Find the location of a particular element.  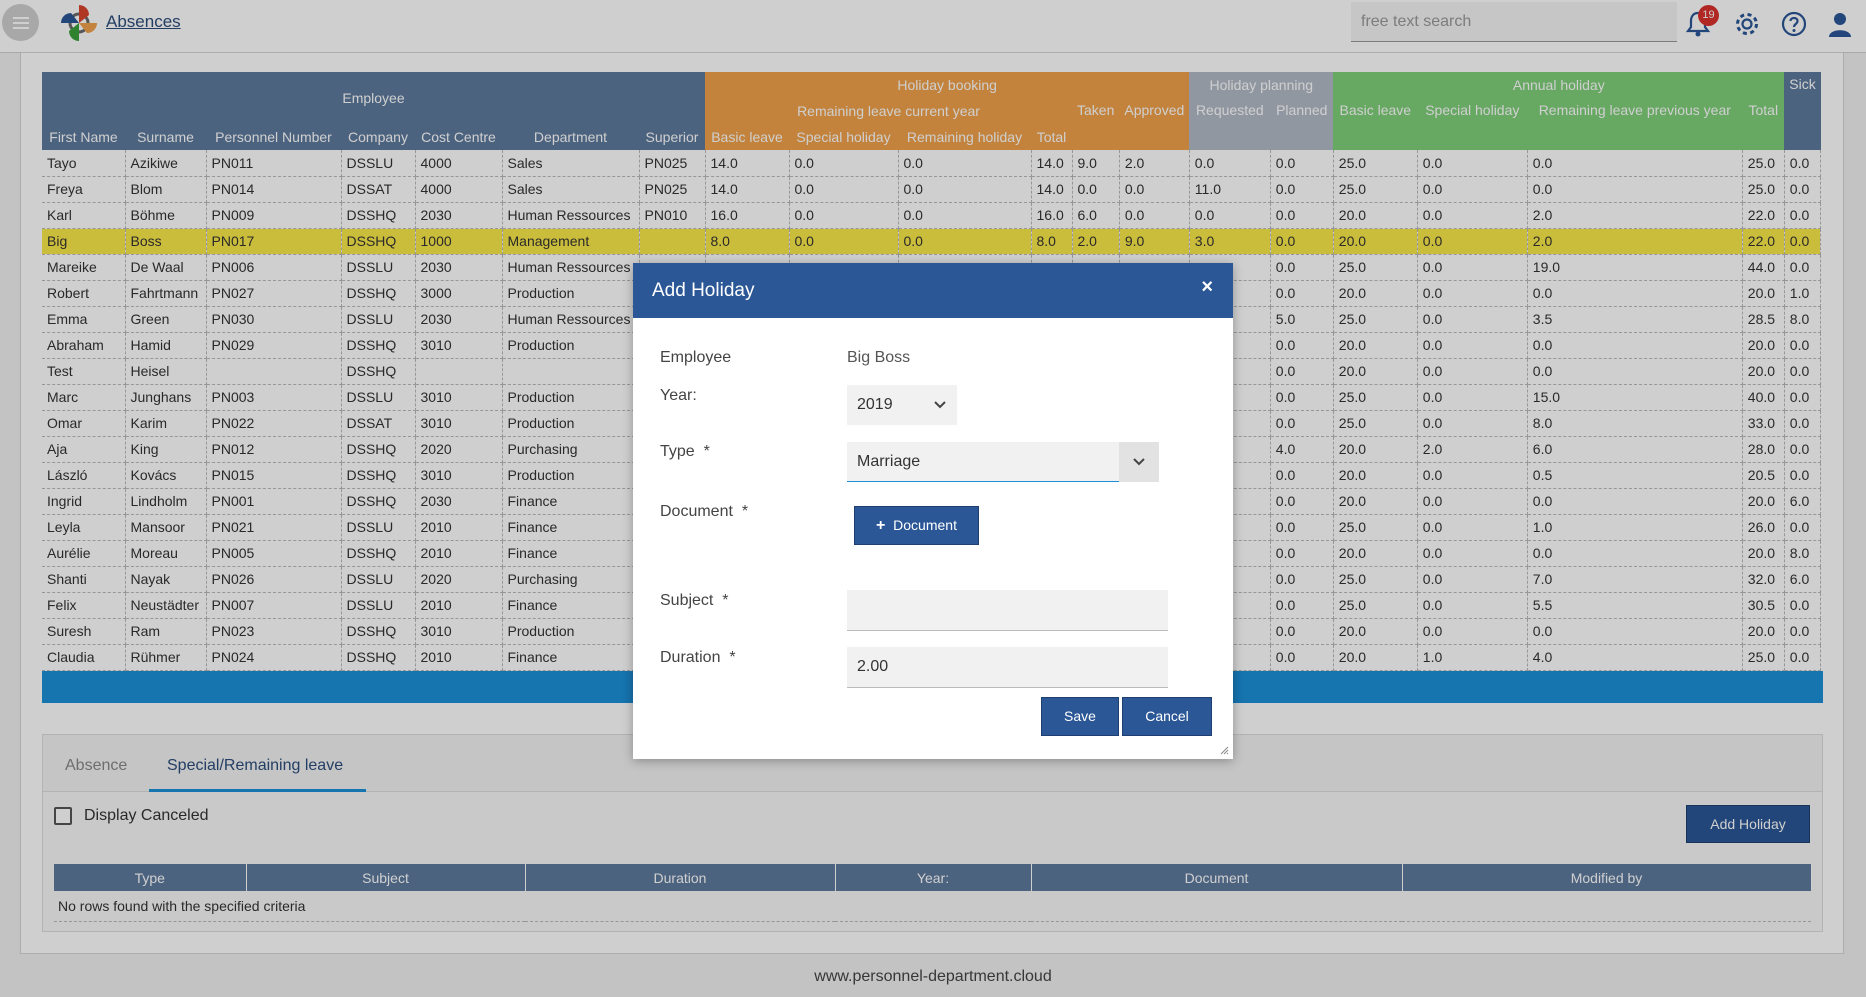

user-icon is located at coordinates (1840, 24).